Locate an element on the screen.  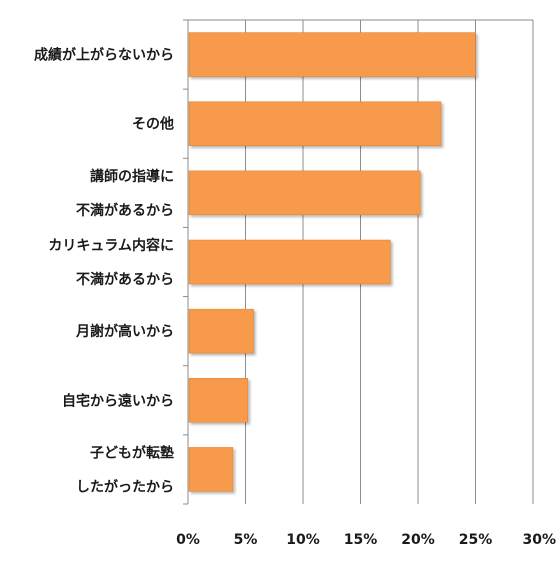
category-label-3-line-0: カリキュラム内容に is located at coordinates (111, 245).